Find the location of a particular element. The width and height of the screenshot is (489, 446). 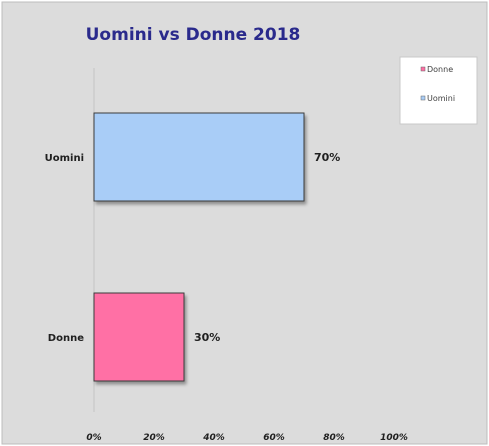

x-tick-label: 0% is located at coordinates (93, 438).